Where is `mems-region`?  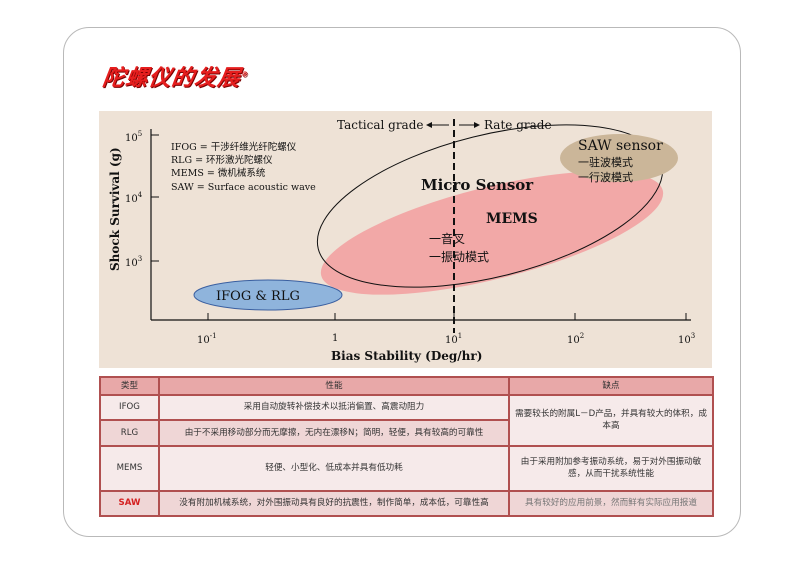 mems-region is located at coordinates (492, 233).